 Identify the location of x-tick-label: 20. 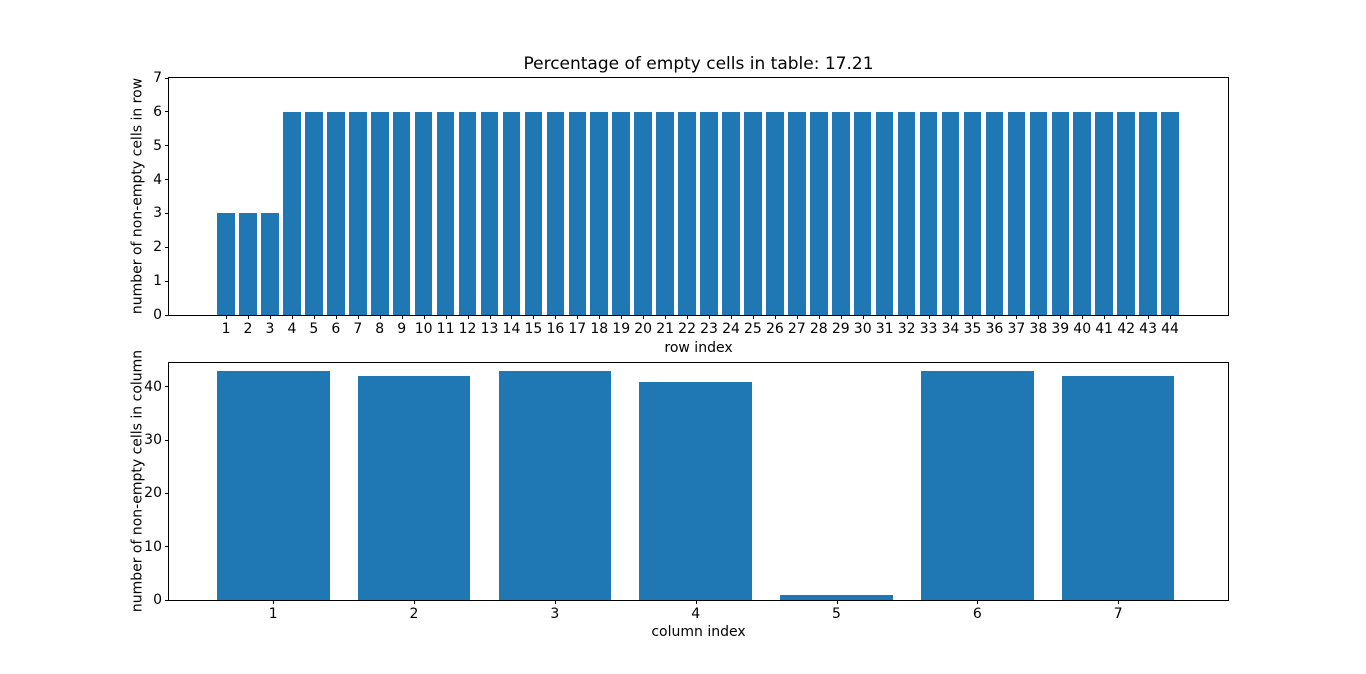
(643, 329).